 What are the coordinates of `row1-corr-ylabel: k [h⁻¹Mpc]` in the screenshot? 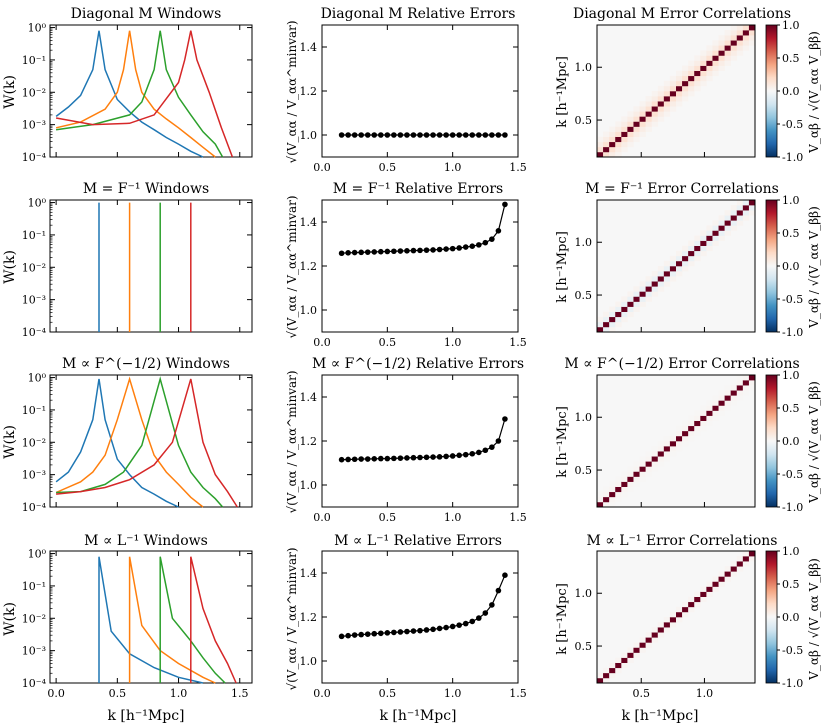 It's located at (562, 267).